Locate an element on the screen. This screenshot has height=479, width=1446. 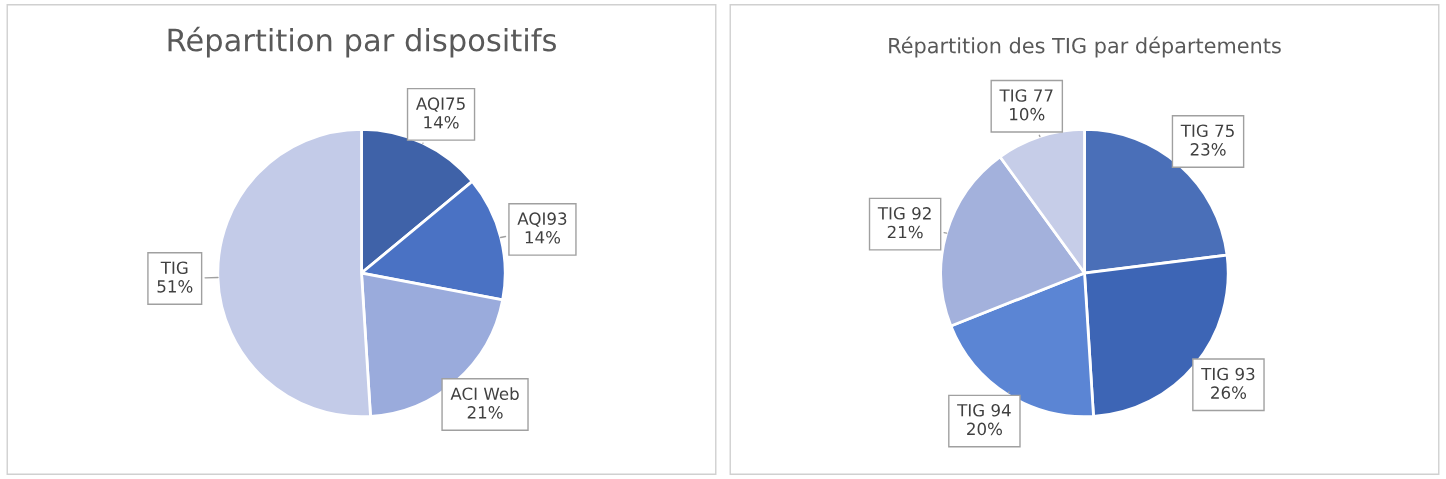
slice-label: TIG 94 is located at coordinates (984, 410).